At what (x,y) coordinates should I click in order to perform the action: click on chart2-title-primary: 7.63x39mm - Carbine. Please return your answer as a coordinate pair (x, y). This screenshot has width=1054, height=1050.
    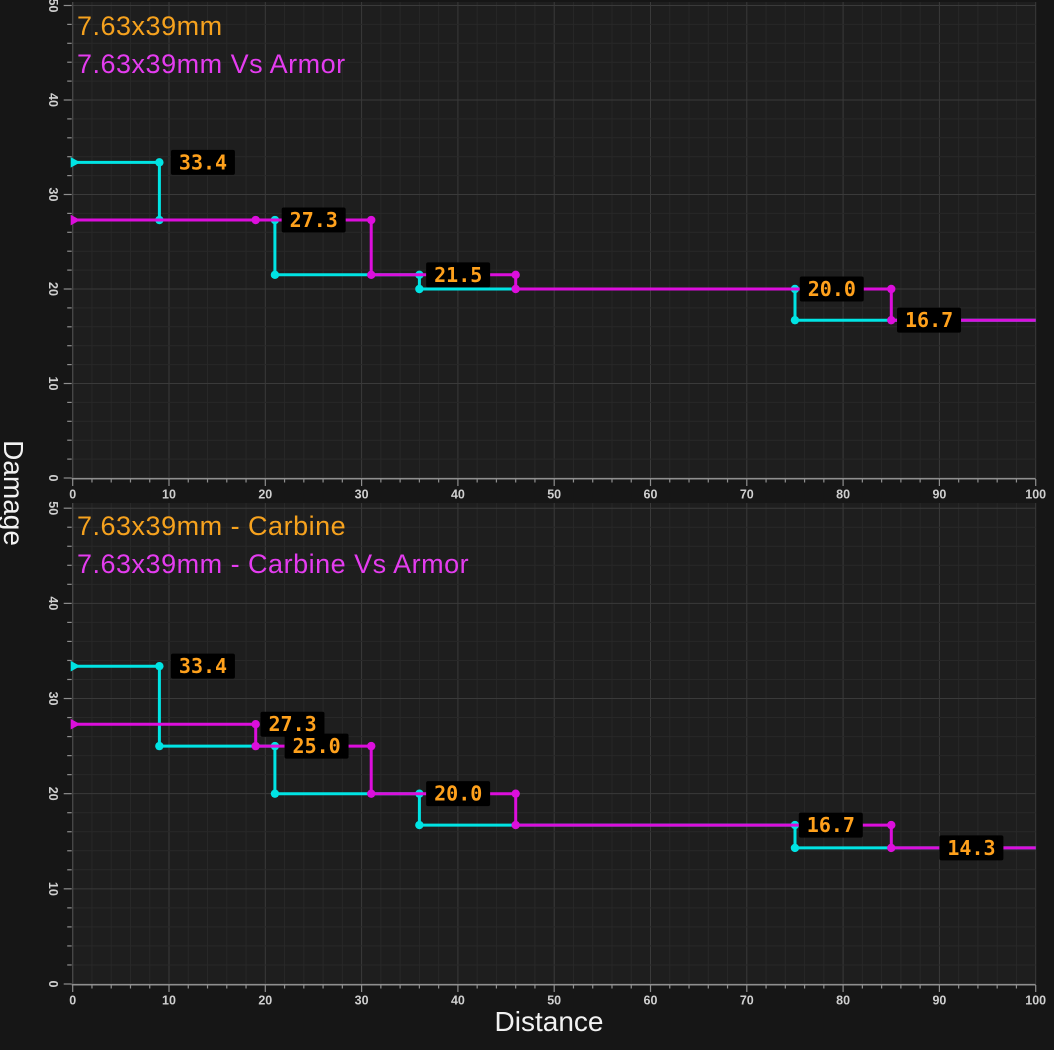
    Looking at the image, I should click on (212, 526).